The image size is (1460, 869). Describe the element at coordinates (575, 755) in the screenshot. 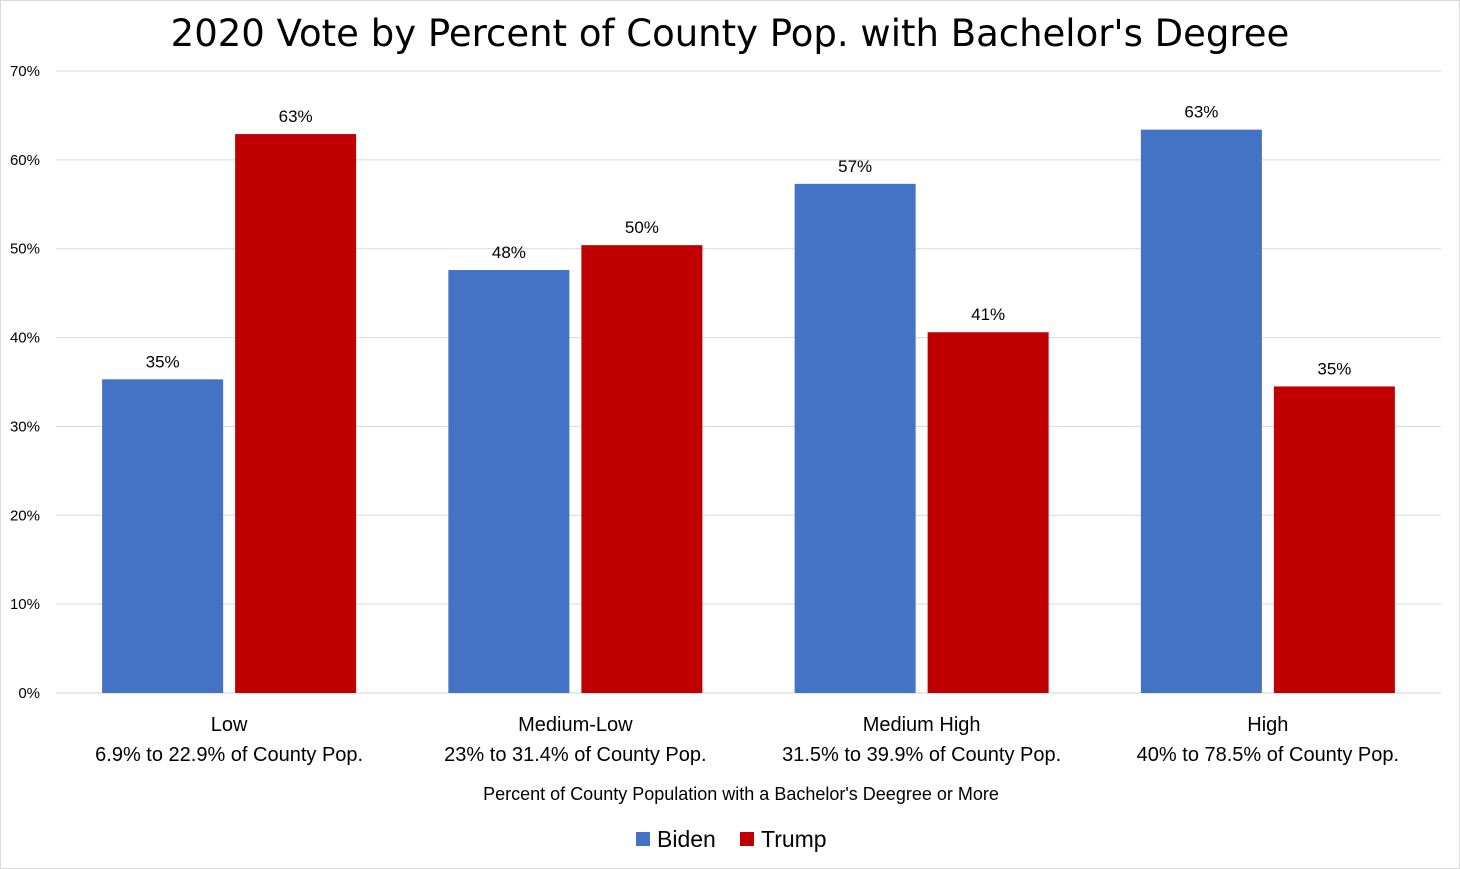

I see `category-range-label: 23% to 31.4% of County Pop.` at that location.